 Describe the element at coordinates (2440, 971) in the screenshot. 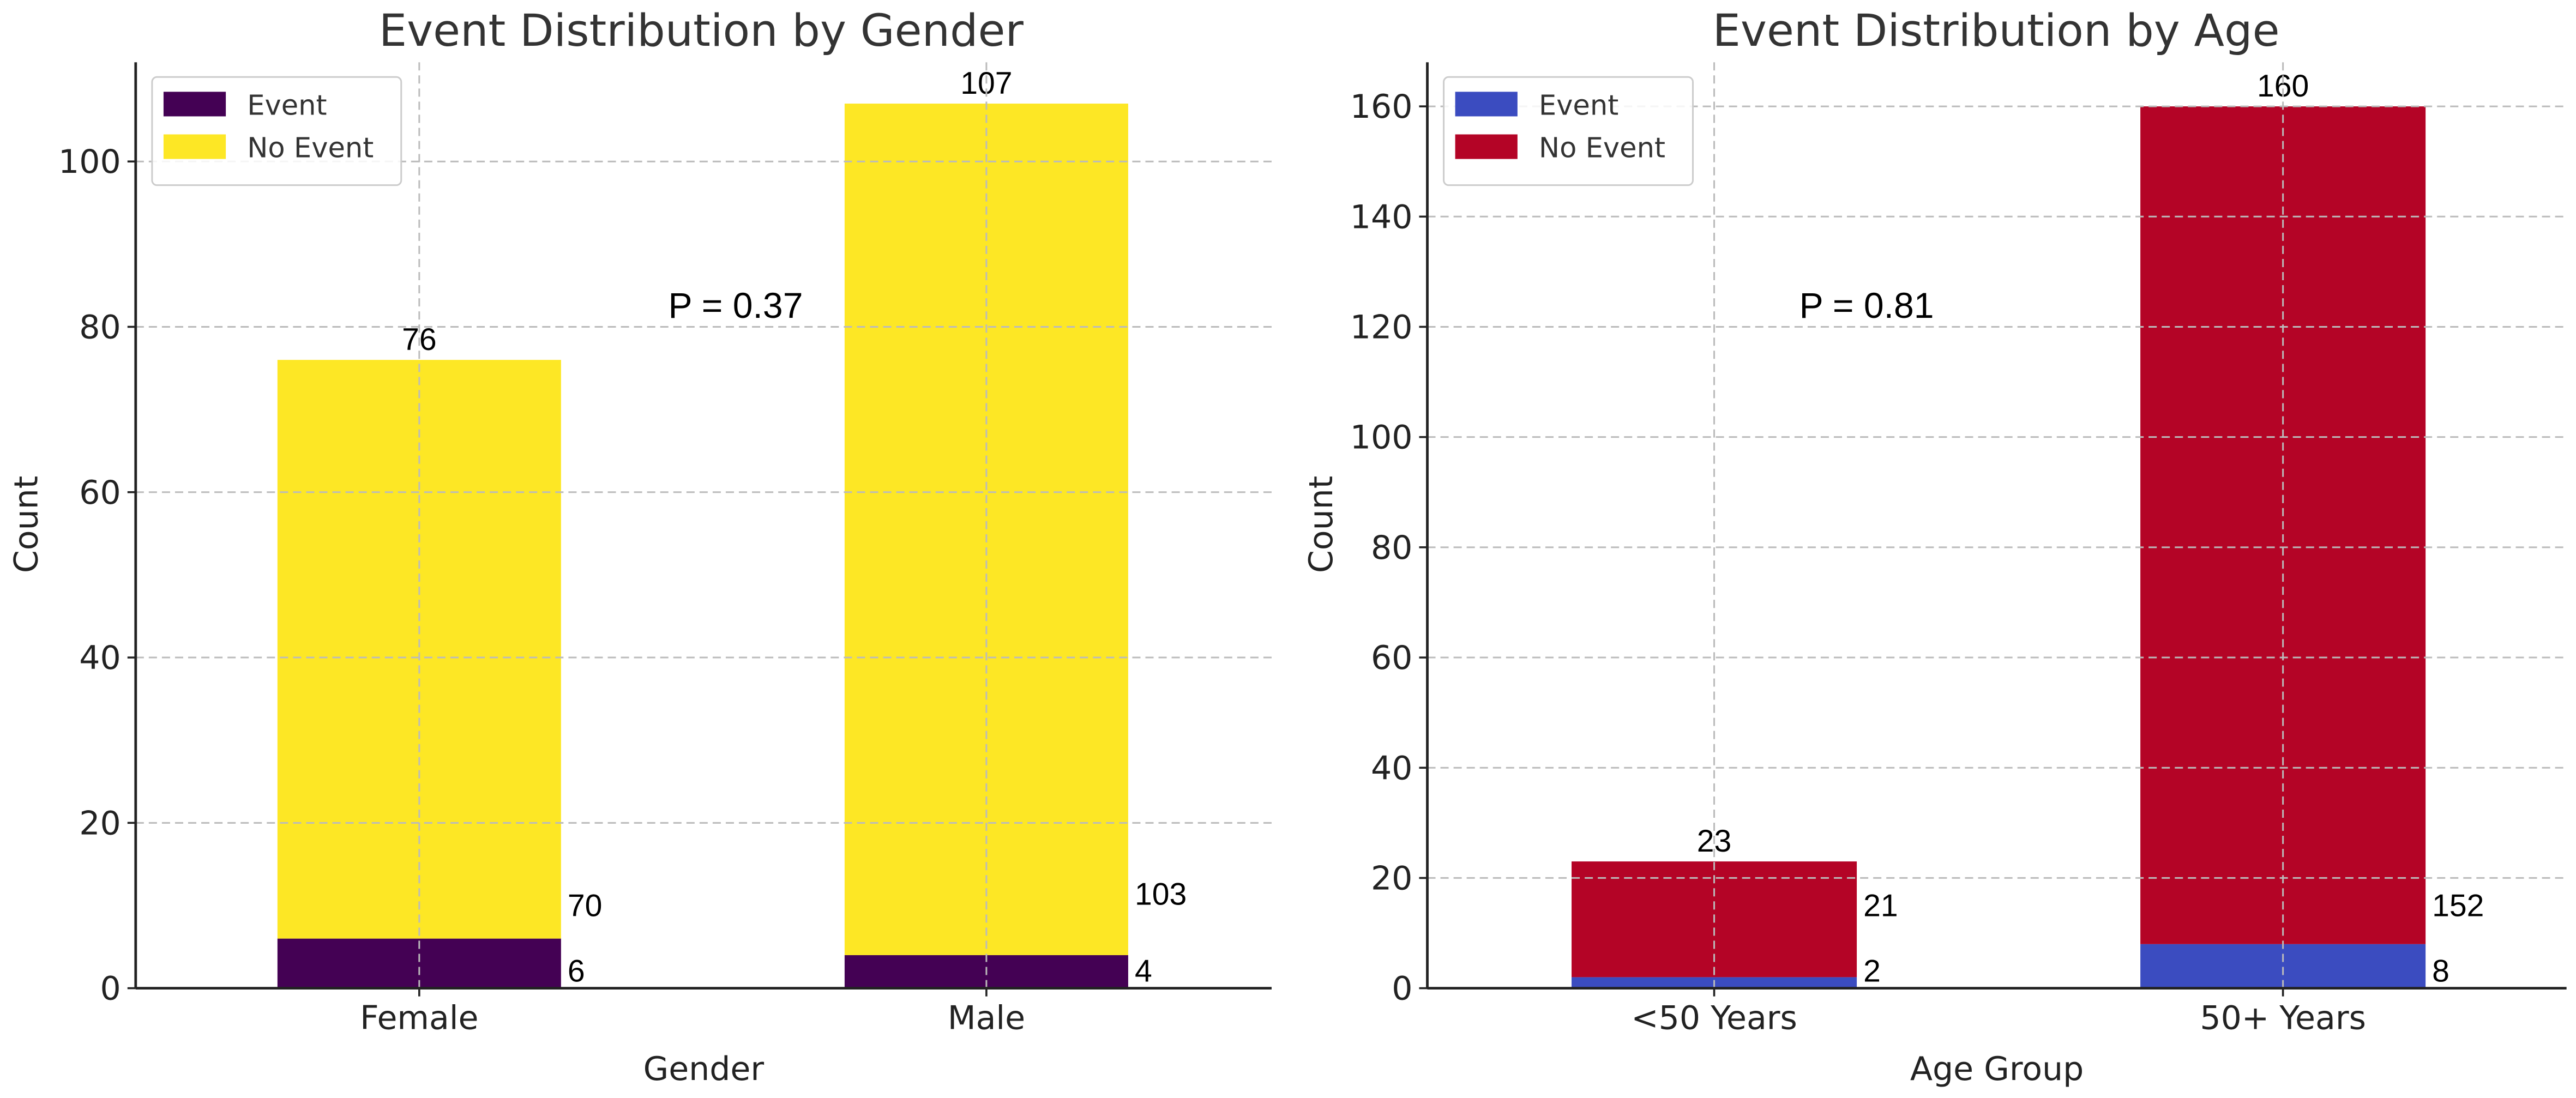

I see `segment-label-event: 8` at that location.